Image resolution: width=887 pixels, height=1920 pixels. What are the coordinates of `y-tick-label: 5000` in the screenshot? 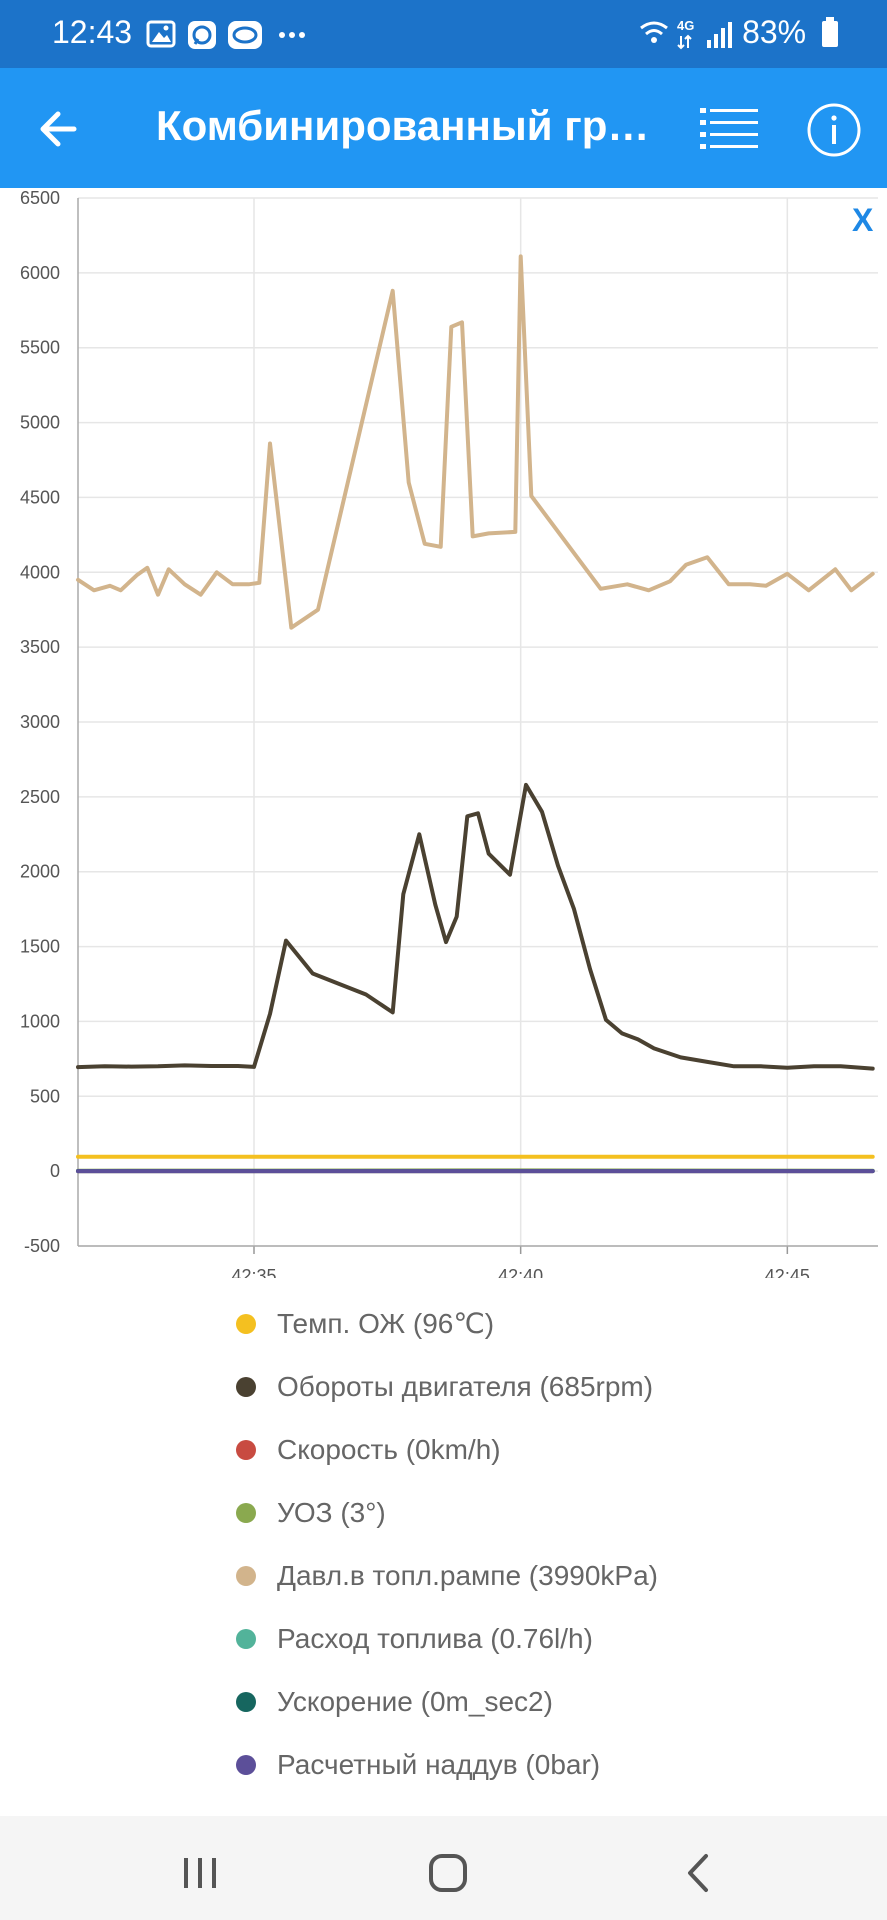 It's located at (40, 423).